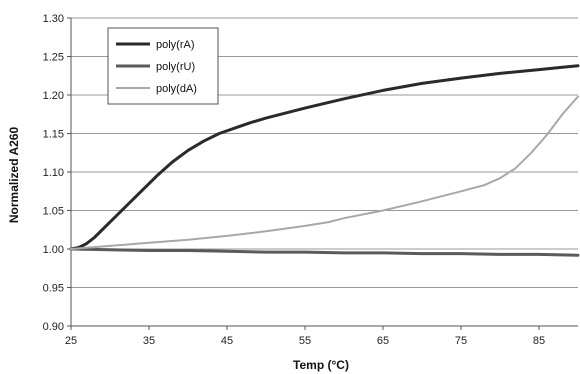  What do you see at coordinates (53, 58) in the screenshot?
I see `y-tick-label: 1.25` at bounding box center [53, 58].